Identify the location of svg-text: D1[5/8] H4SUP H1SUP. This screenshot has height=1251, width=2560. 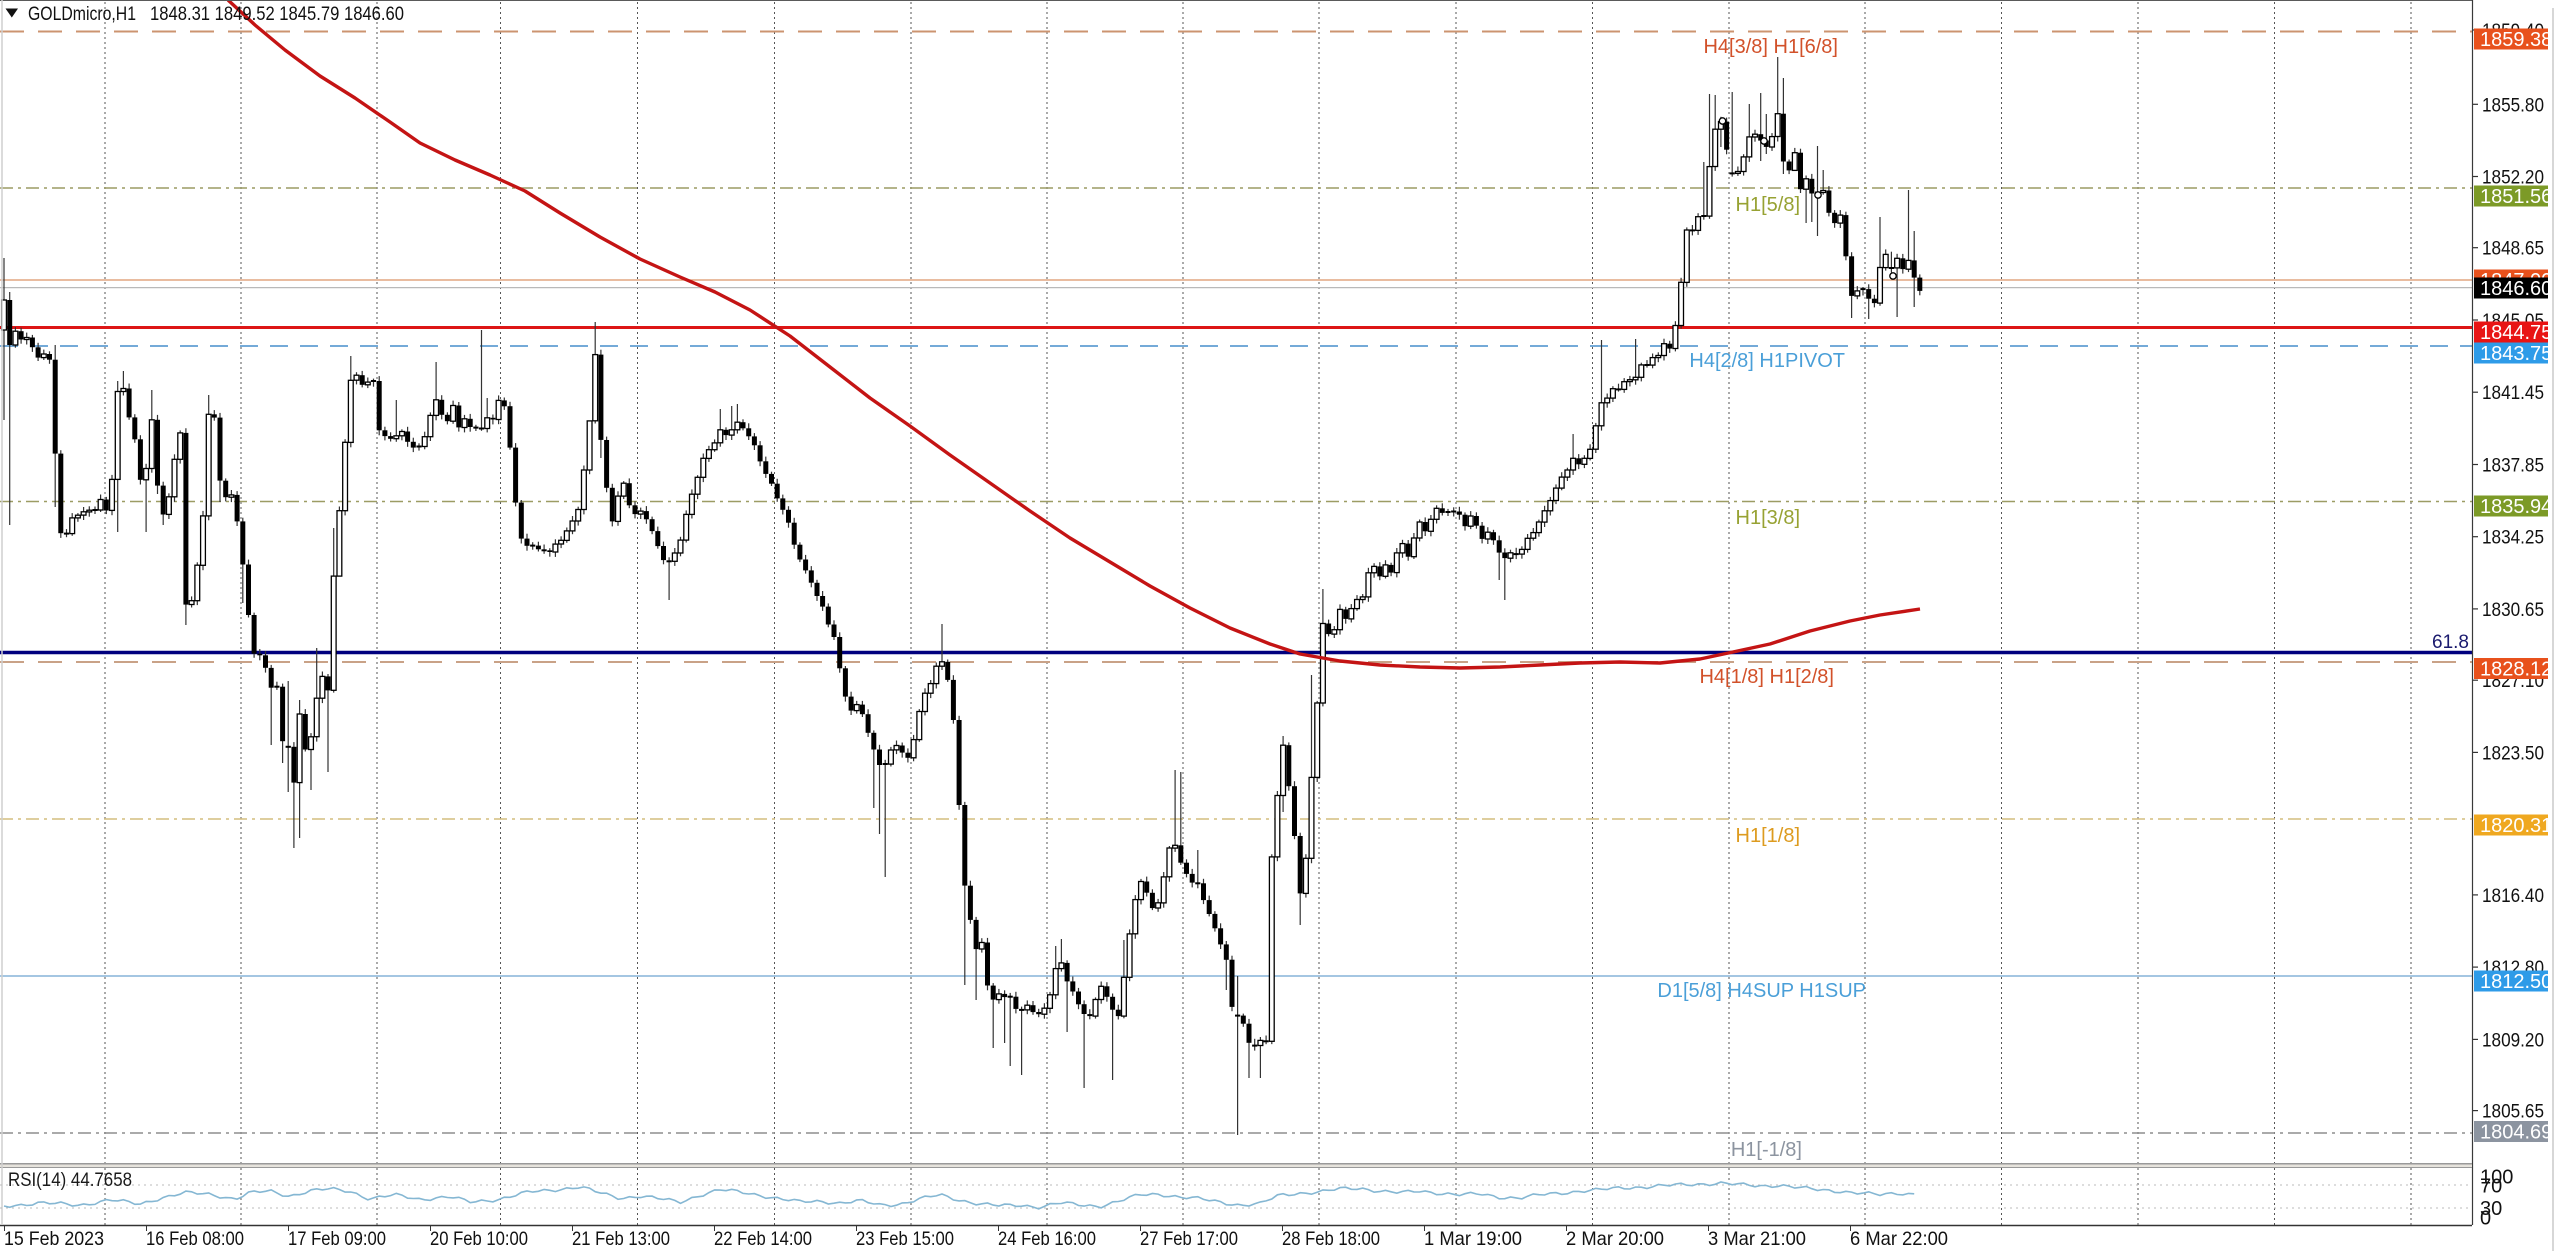
(1761, 991).